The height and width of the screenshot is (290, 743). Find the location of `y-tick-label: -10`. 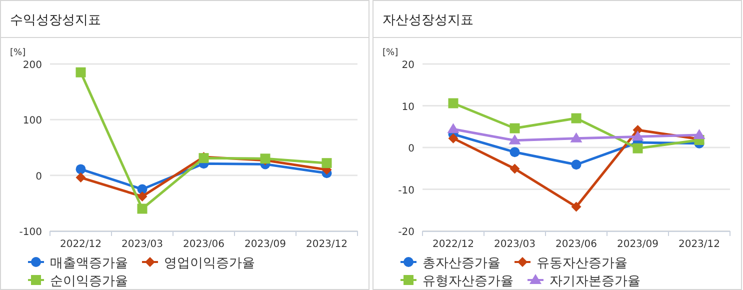

y-tick-label: -10 is located at coordinates (406, 190).